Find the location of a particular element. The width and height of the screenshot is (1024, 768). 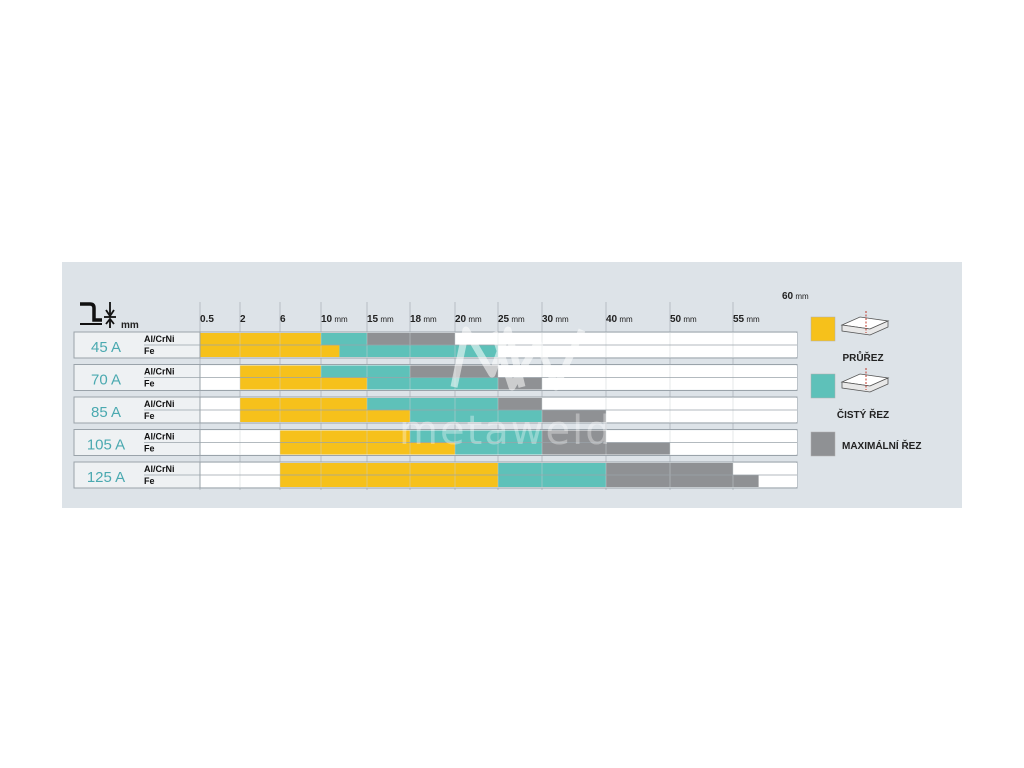

legend-label: ČISTÝ ŘEZ is located at coordinates (863, 414).